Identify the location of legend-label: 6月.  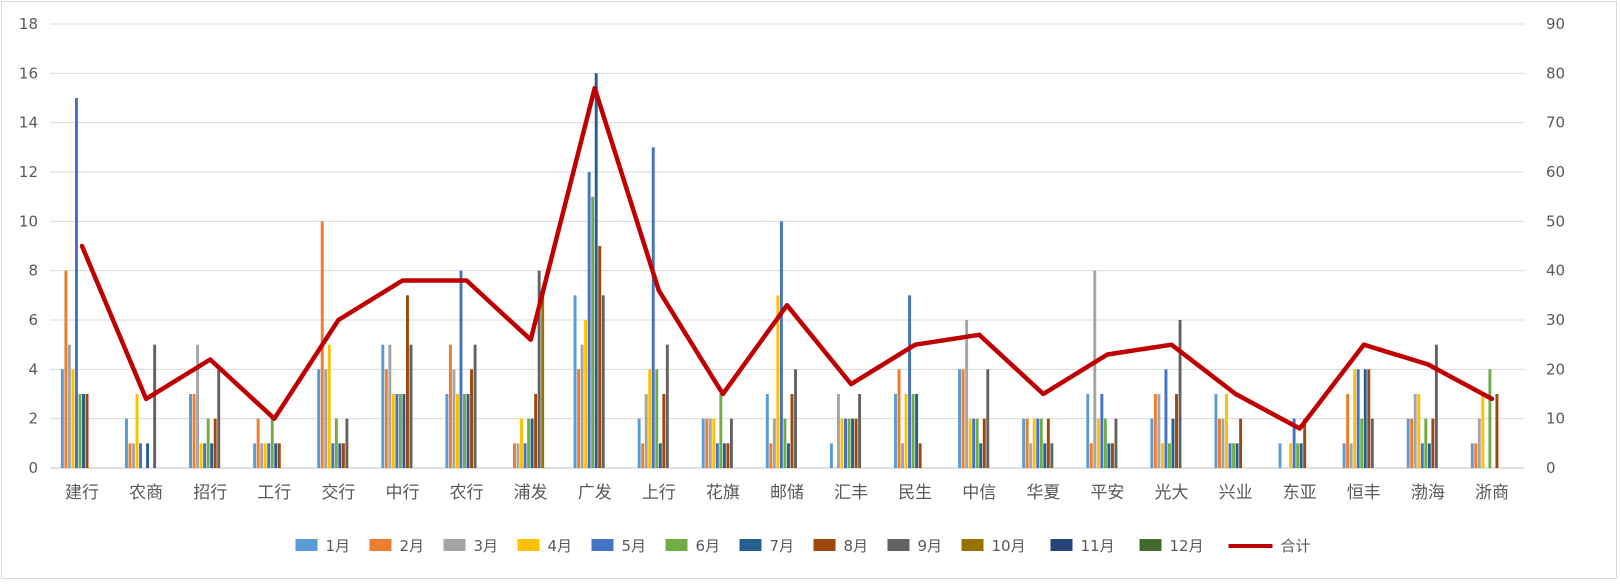
(708, 546).